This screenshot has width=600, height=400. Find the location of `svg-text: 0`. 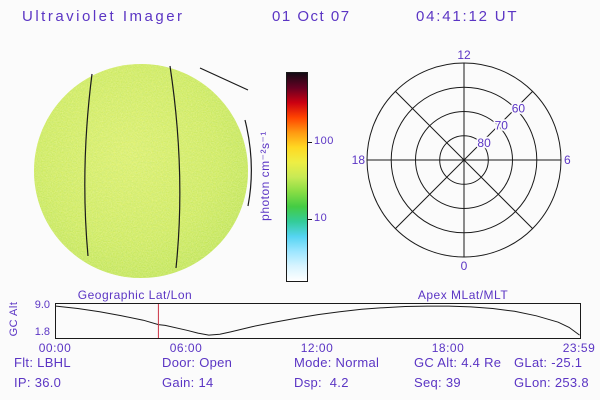

svg-text: 0 is located at coordinates (464, 266).